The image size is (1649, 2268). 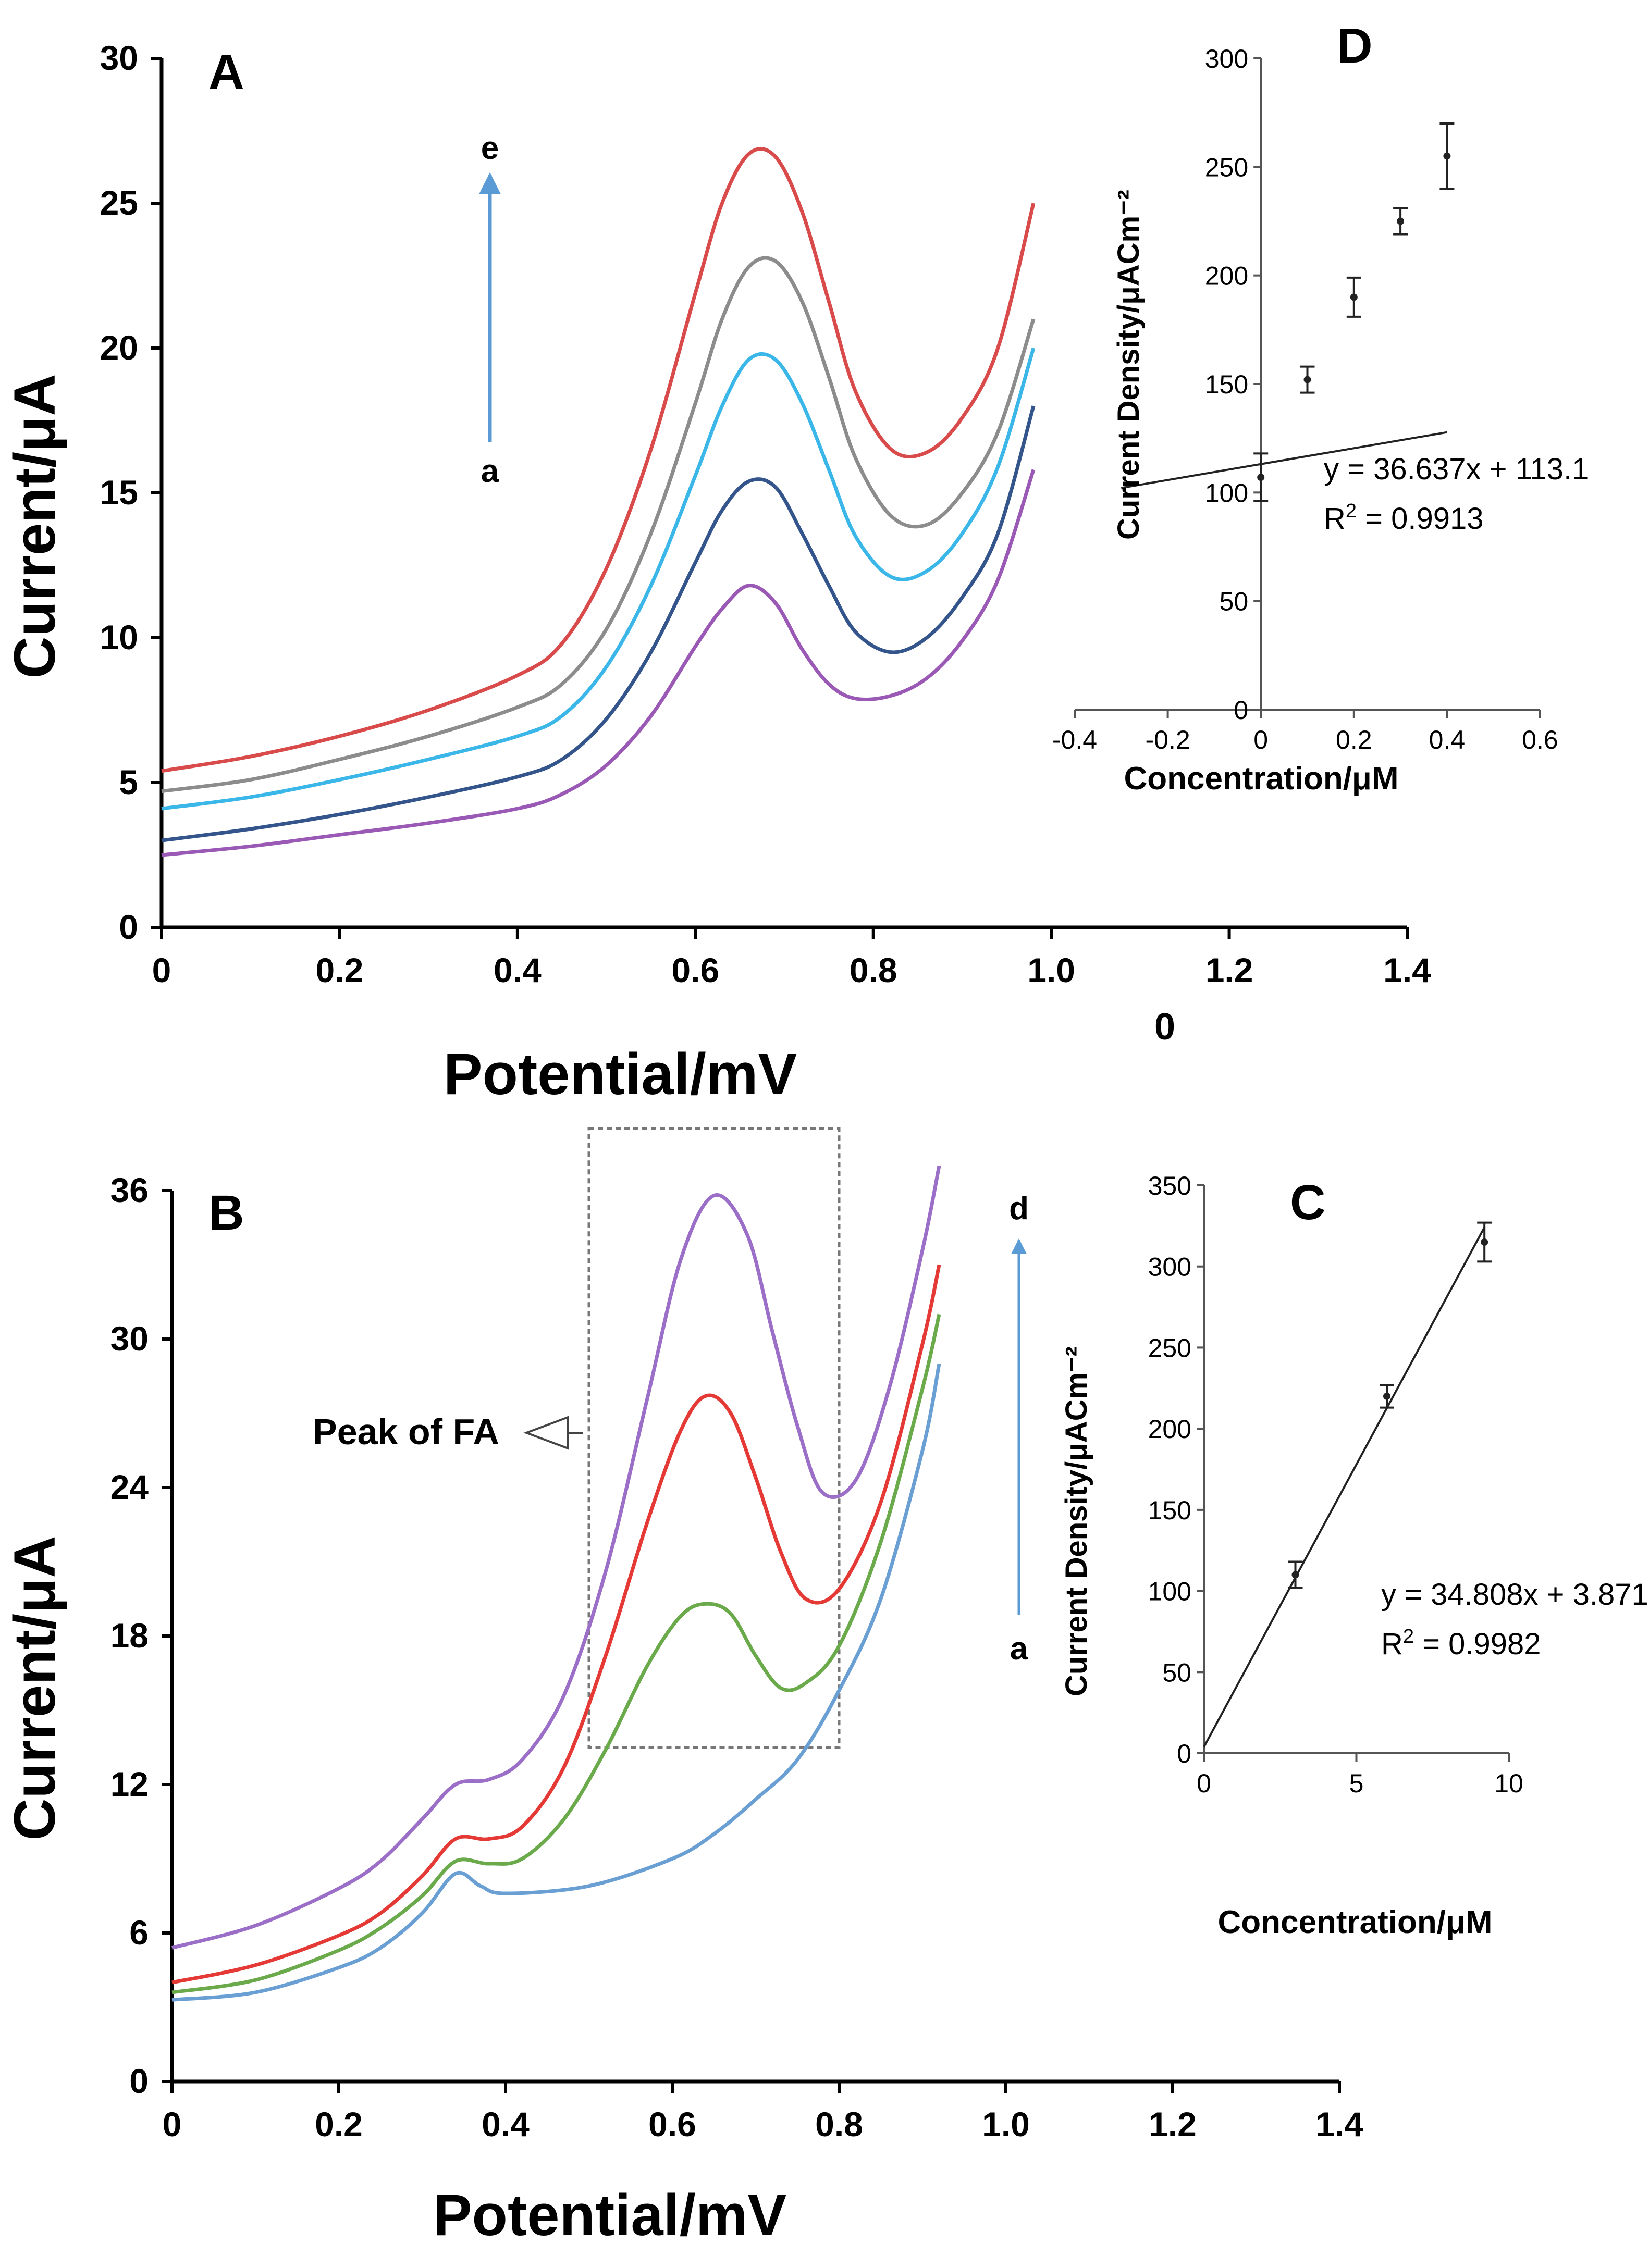 I want to click on panel-c-x-tick-label: 0, so click(x=1204, y=1783).